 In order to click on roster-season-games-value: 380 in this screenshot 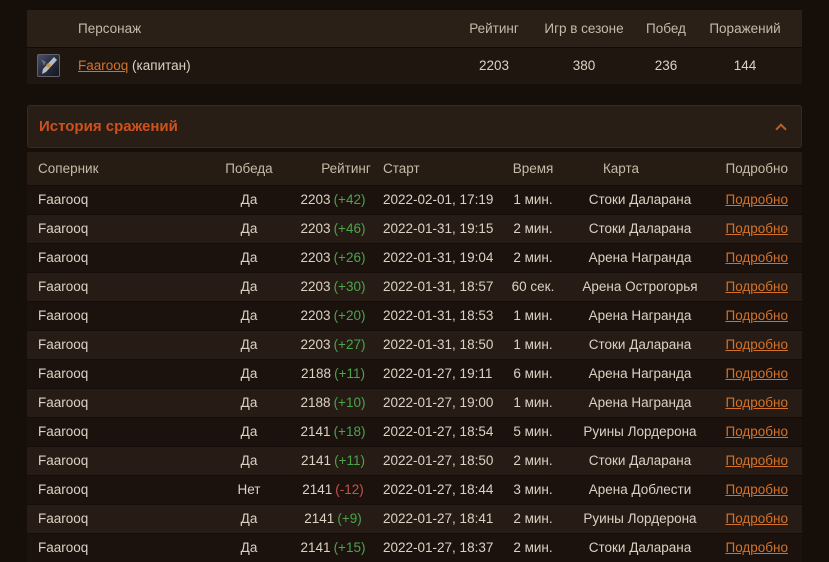, I will do `click(584, 65)`.